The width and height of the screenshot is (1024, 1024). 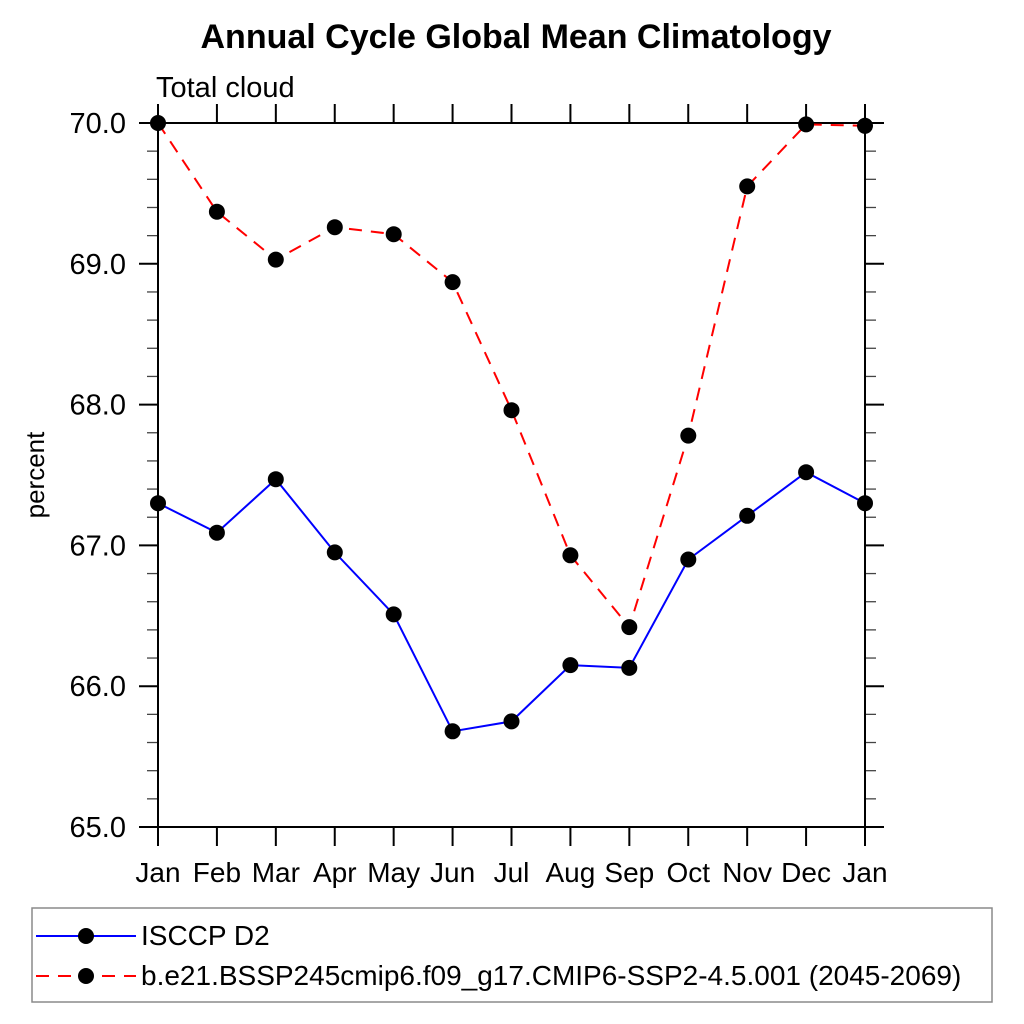 What do you see at coordinates (516, 37) in the screenshot?
I see `chart-title: Annual Cycle Global Mean Climatology` at bounding box center [516, 37].